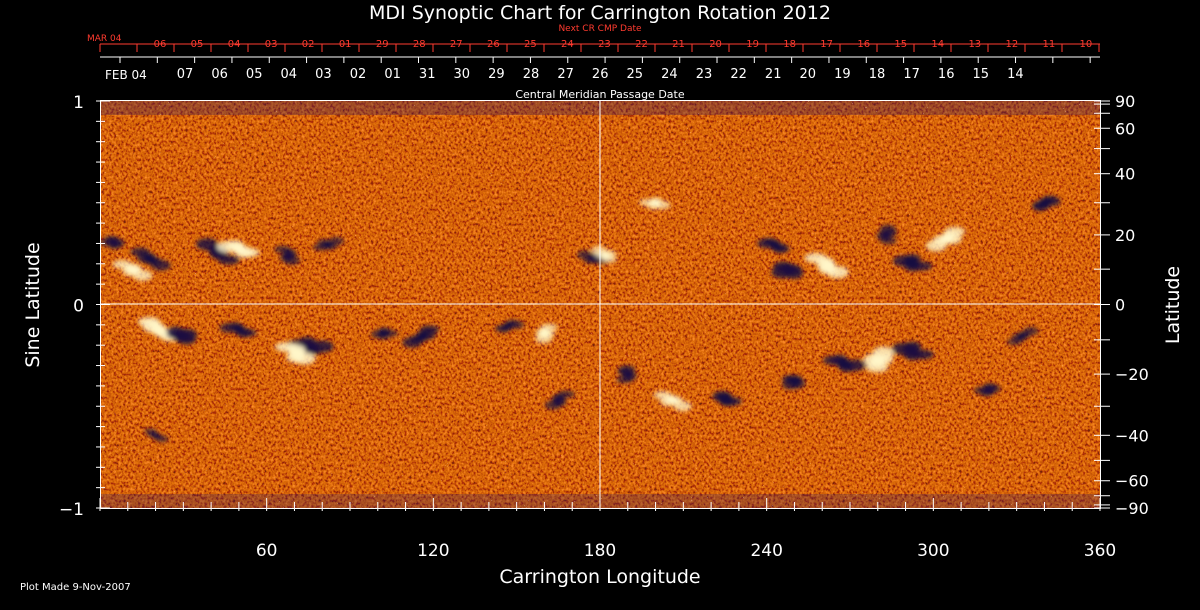  I want to click on right-tick-label: 60, so click(1125, 128).